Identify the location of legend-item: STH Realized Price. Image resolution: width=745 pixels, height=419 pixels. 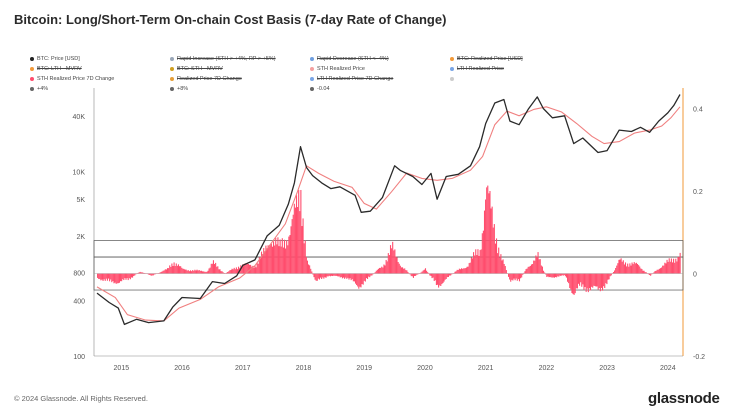
(337, 69).